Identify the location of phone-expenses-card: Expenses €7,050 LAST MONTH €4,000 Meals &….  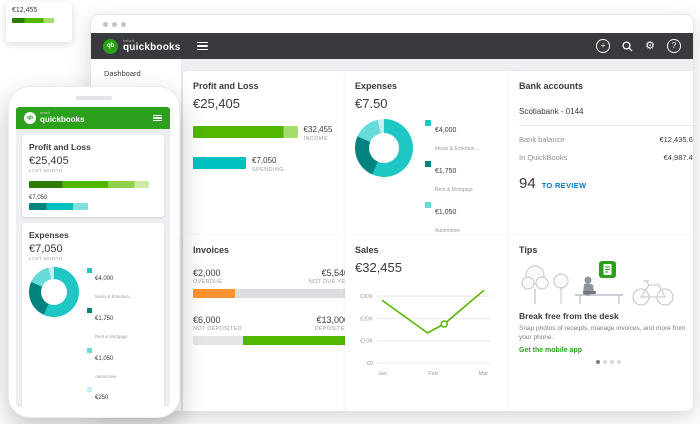
(93, 315).